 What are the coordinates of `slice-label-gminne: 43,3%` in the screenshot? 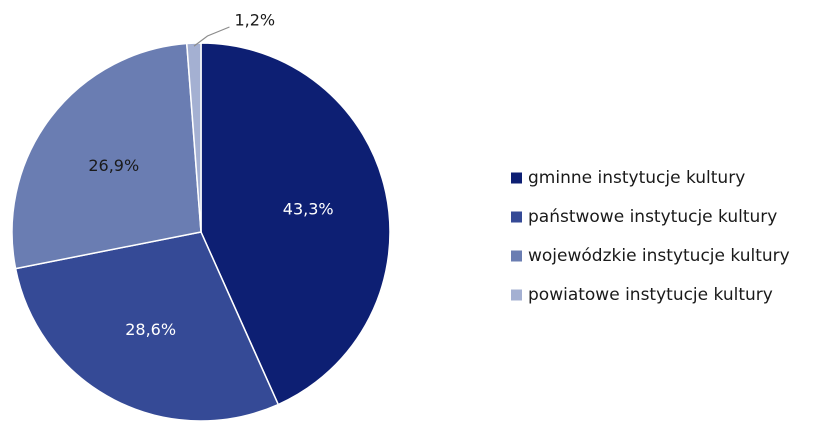 It's located at (308, 209).